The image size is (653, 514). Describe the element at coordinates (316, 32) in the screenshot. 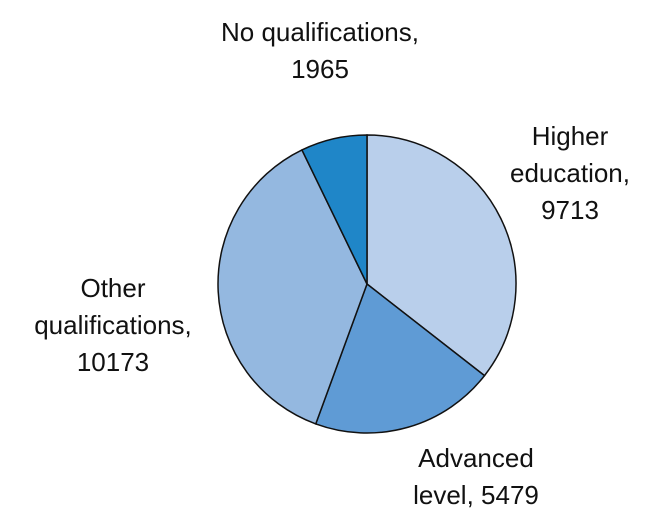

I see `category-name: No qualifications` at that location.